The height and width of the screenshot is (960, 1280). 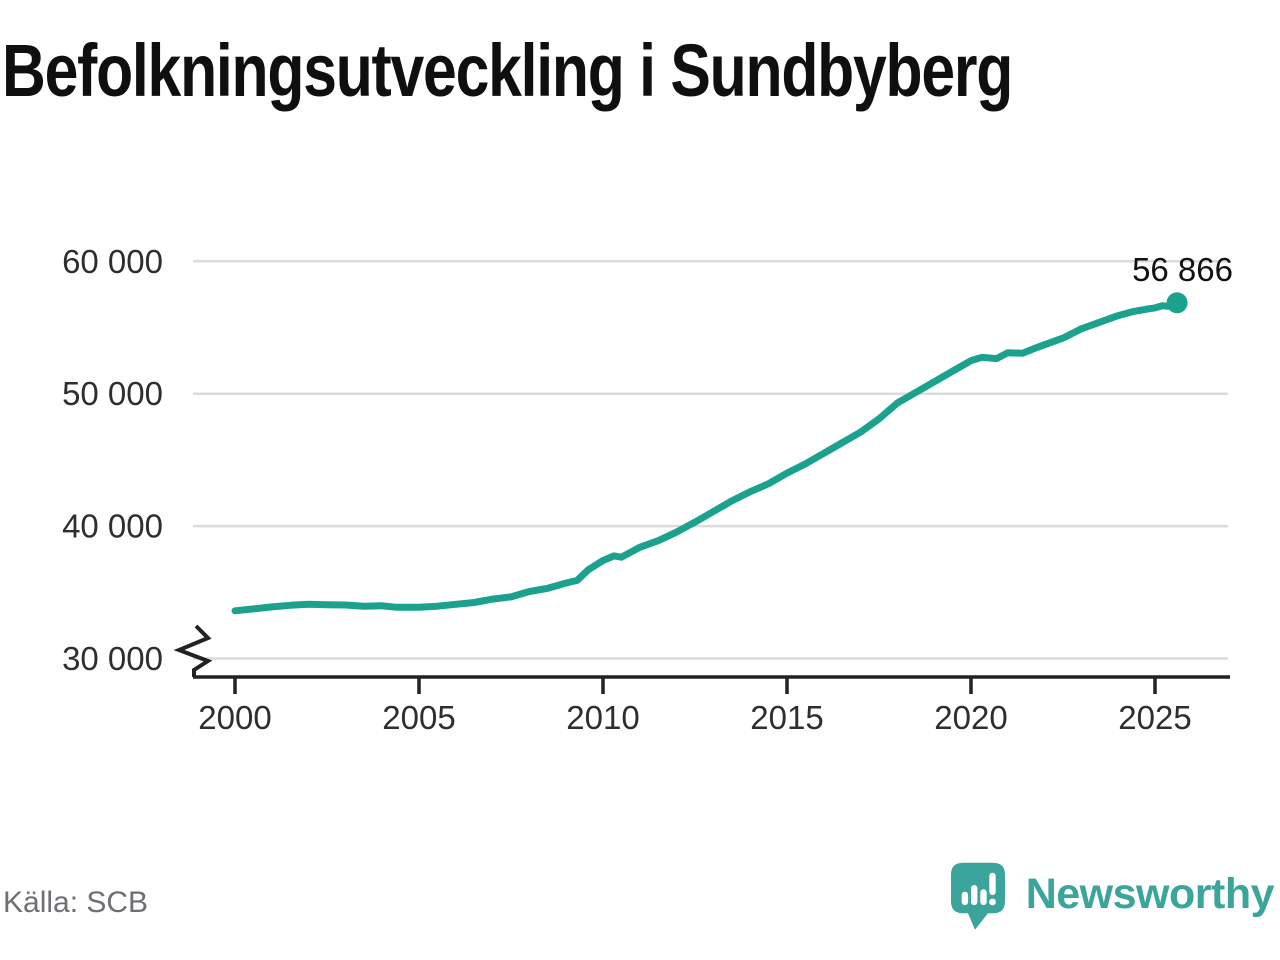 I want to click on x-axis-tick-label: 2015, so click(x=786, y=717).